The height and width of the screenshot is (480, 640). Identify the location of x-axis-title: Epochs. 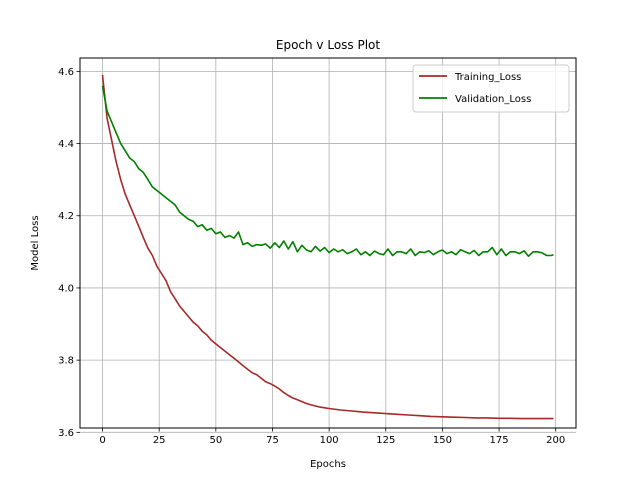
(328, 464).